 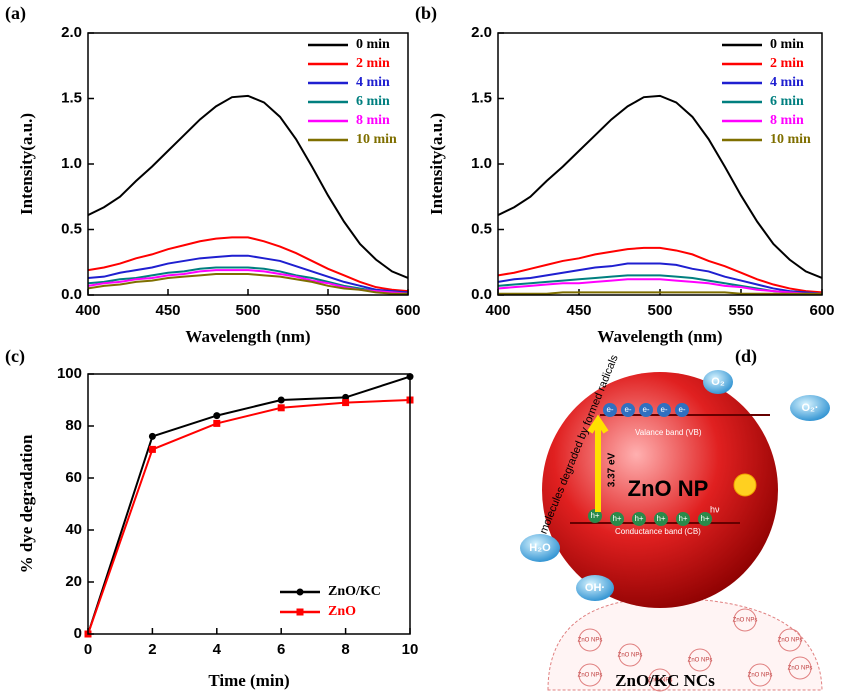 What do you see at coordinates (26, 503) in the screenshot?
I see `y-axis-label: % dye degradation` at bounding box center [26, 503].